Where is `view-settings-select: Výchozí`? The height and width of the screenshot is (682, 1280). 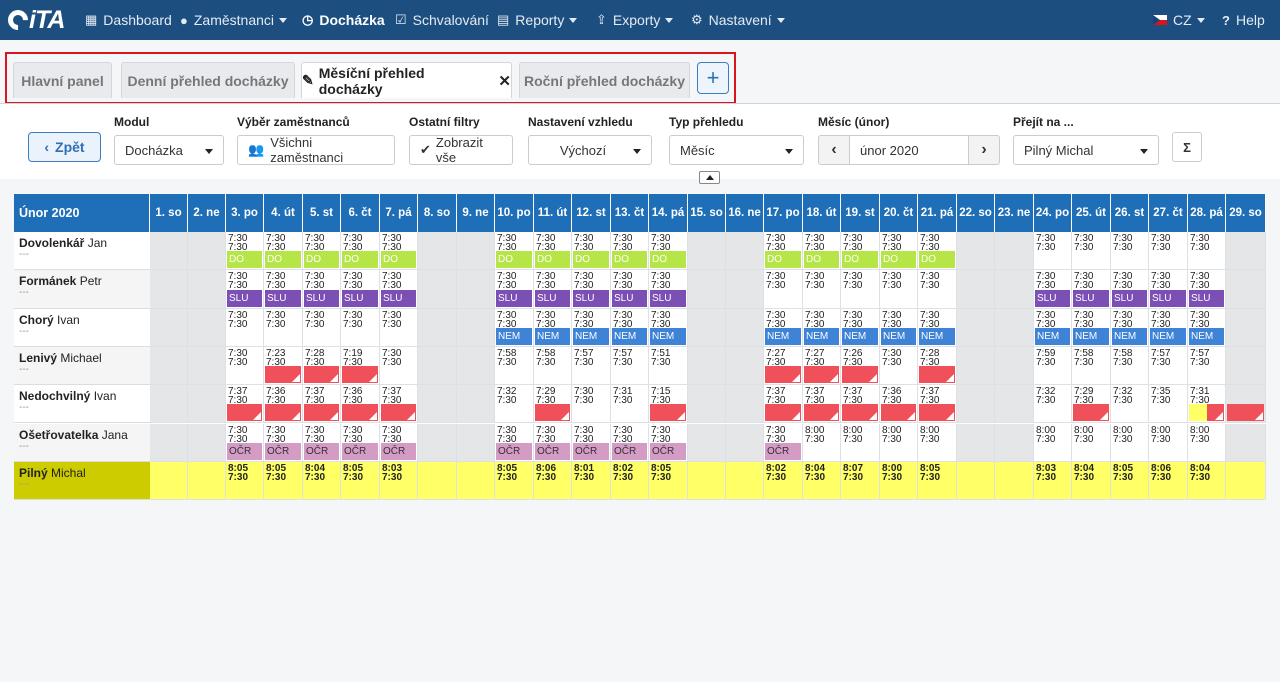
view-settings-select: Výchozí is located at coordinates (590, 150).